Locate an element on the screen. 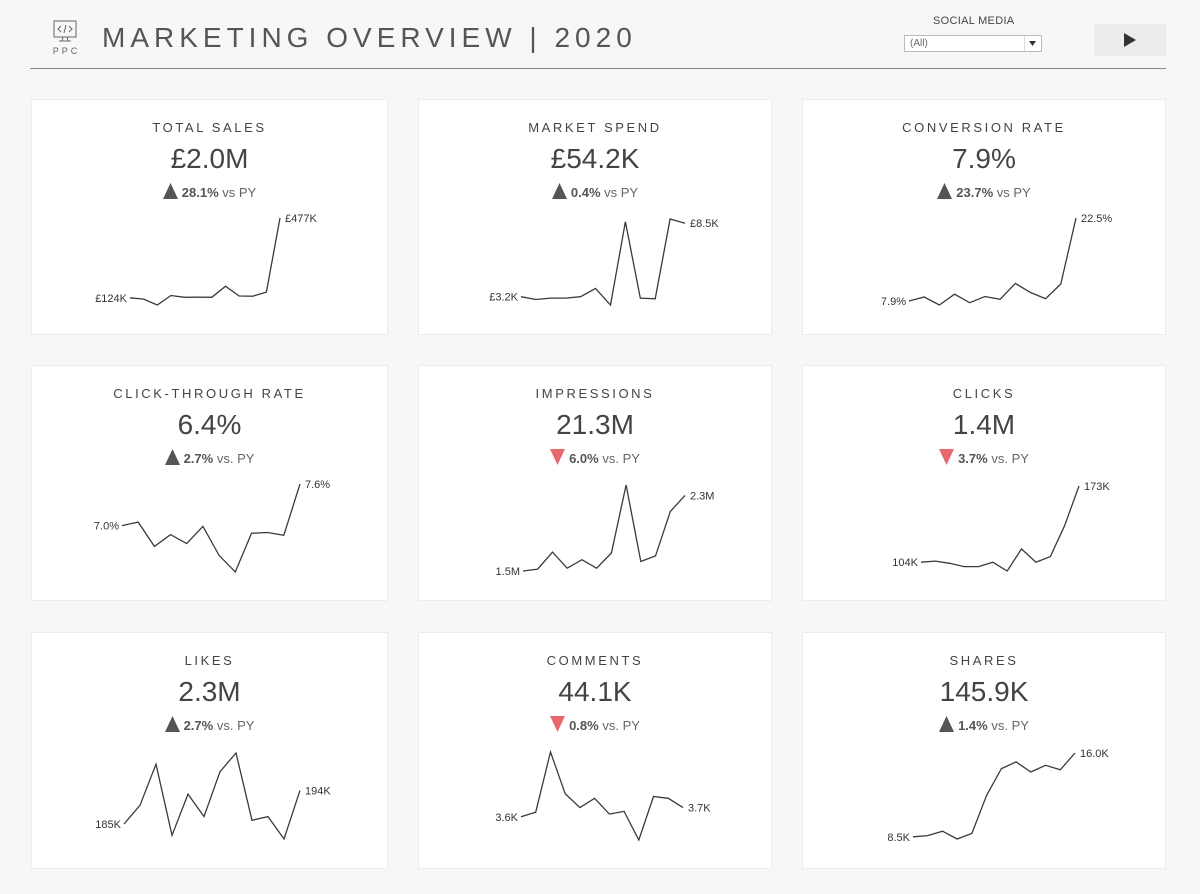  sparkline-chart: 185K 194K is located at coordinates (213, 796).